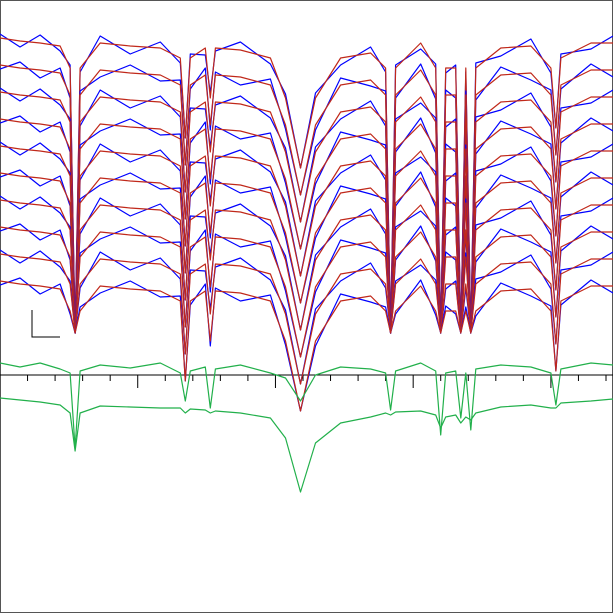  What do you see at coordinates (306, 405) in the screenshot?
I see `spectrum-line` at bounding box center [306, 405].